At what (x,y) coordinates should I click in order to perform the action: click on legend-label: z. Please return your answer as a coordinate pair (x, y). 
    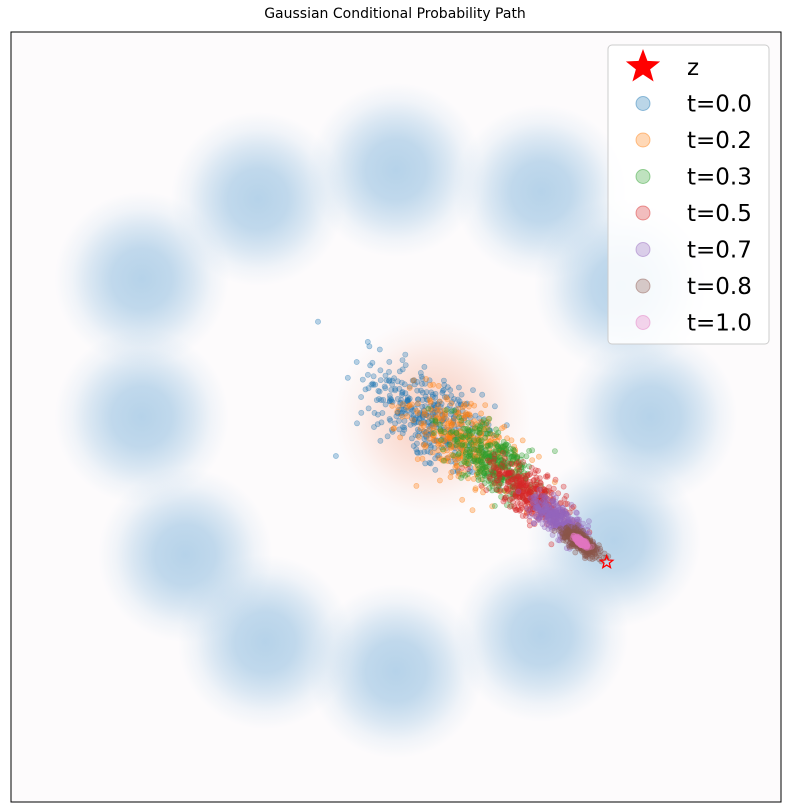
    Looking at the image, I should click on (693, 68).